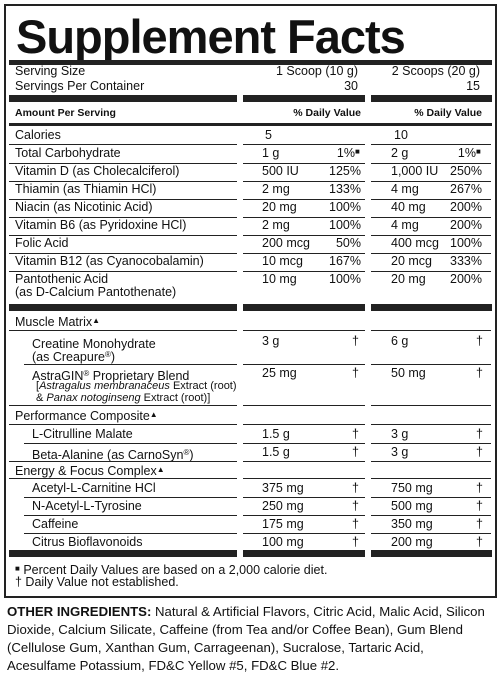 The height and width of the screenshot is (692, 501). What do you see at coordinates (97, 582) in the screenshot?
I see `footnote-dagger: † Daily Value not established.` at bounding box center [97, 582].